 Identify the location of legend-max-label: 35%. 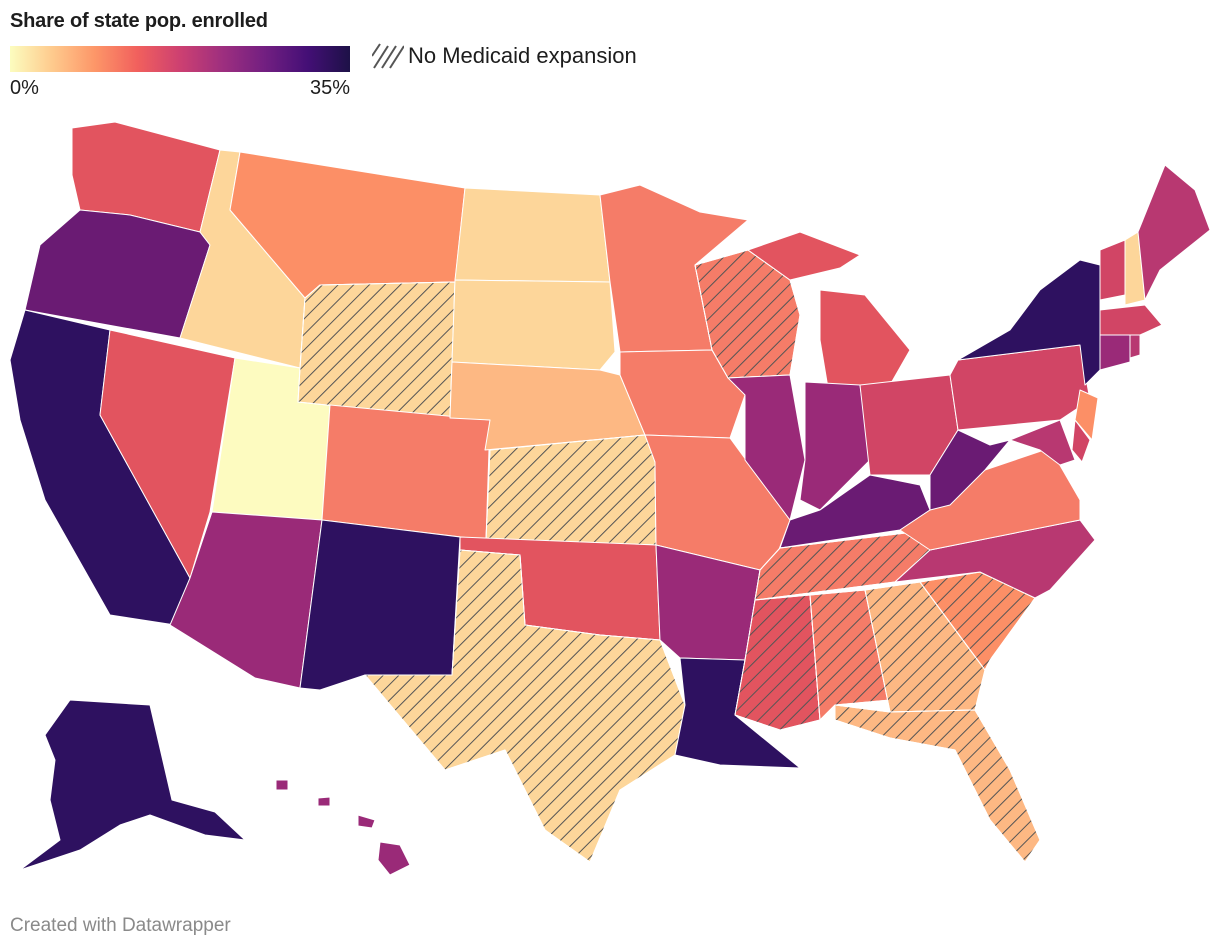
(329, 88).